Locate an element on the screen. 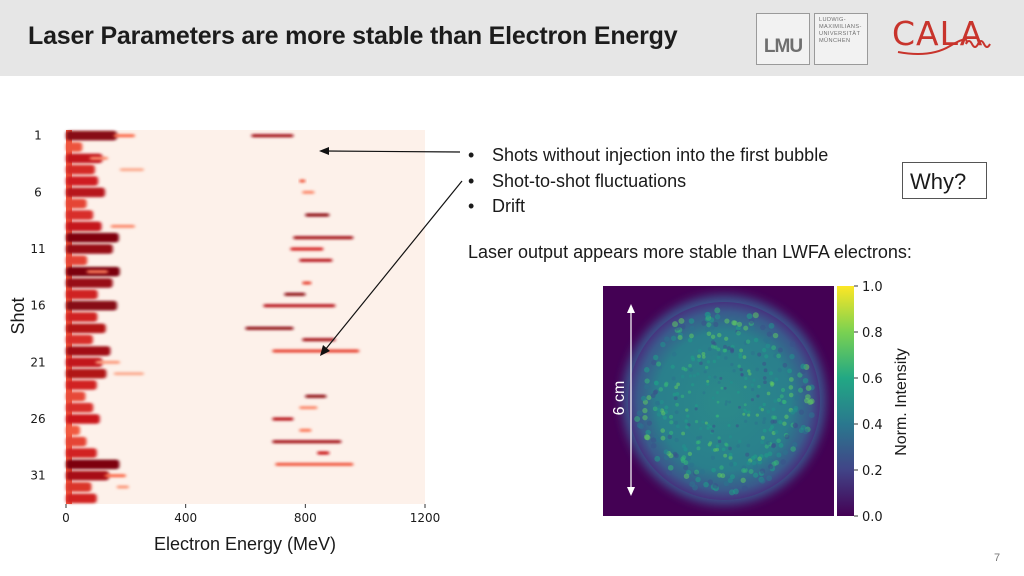 This screenshot has width=1024, height=576. colorbar is located at coordinates (845, 401).